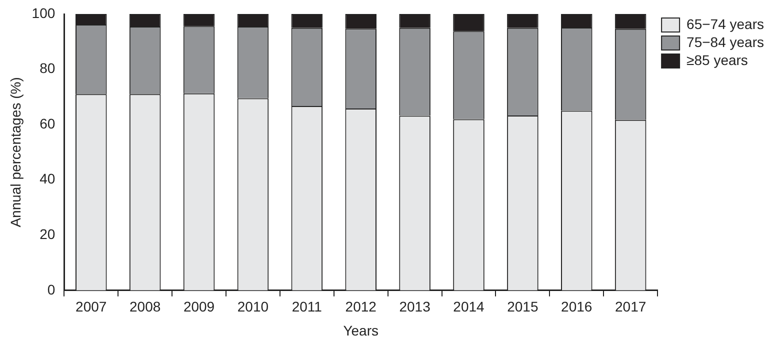 This screenshot has width=782, height=344. Describe the element at coordinates (361, 306) in the screenshot. I see `x-tick-label: 2012` at that location.